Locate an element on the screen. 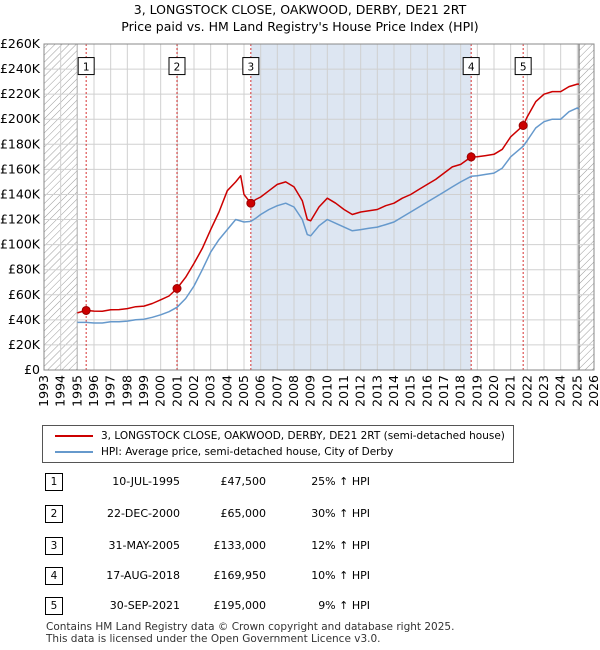  sale-number-label: 3 is located at coordinates (250, 68).